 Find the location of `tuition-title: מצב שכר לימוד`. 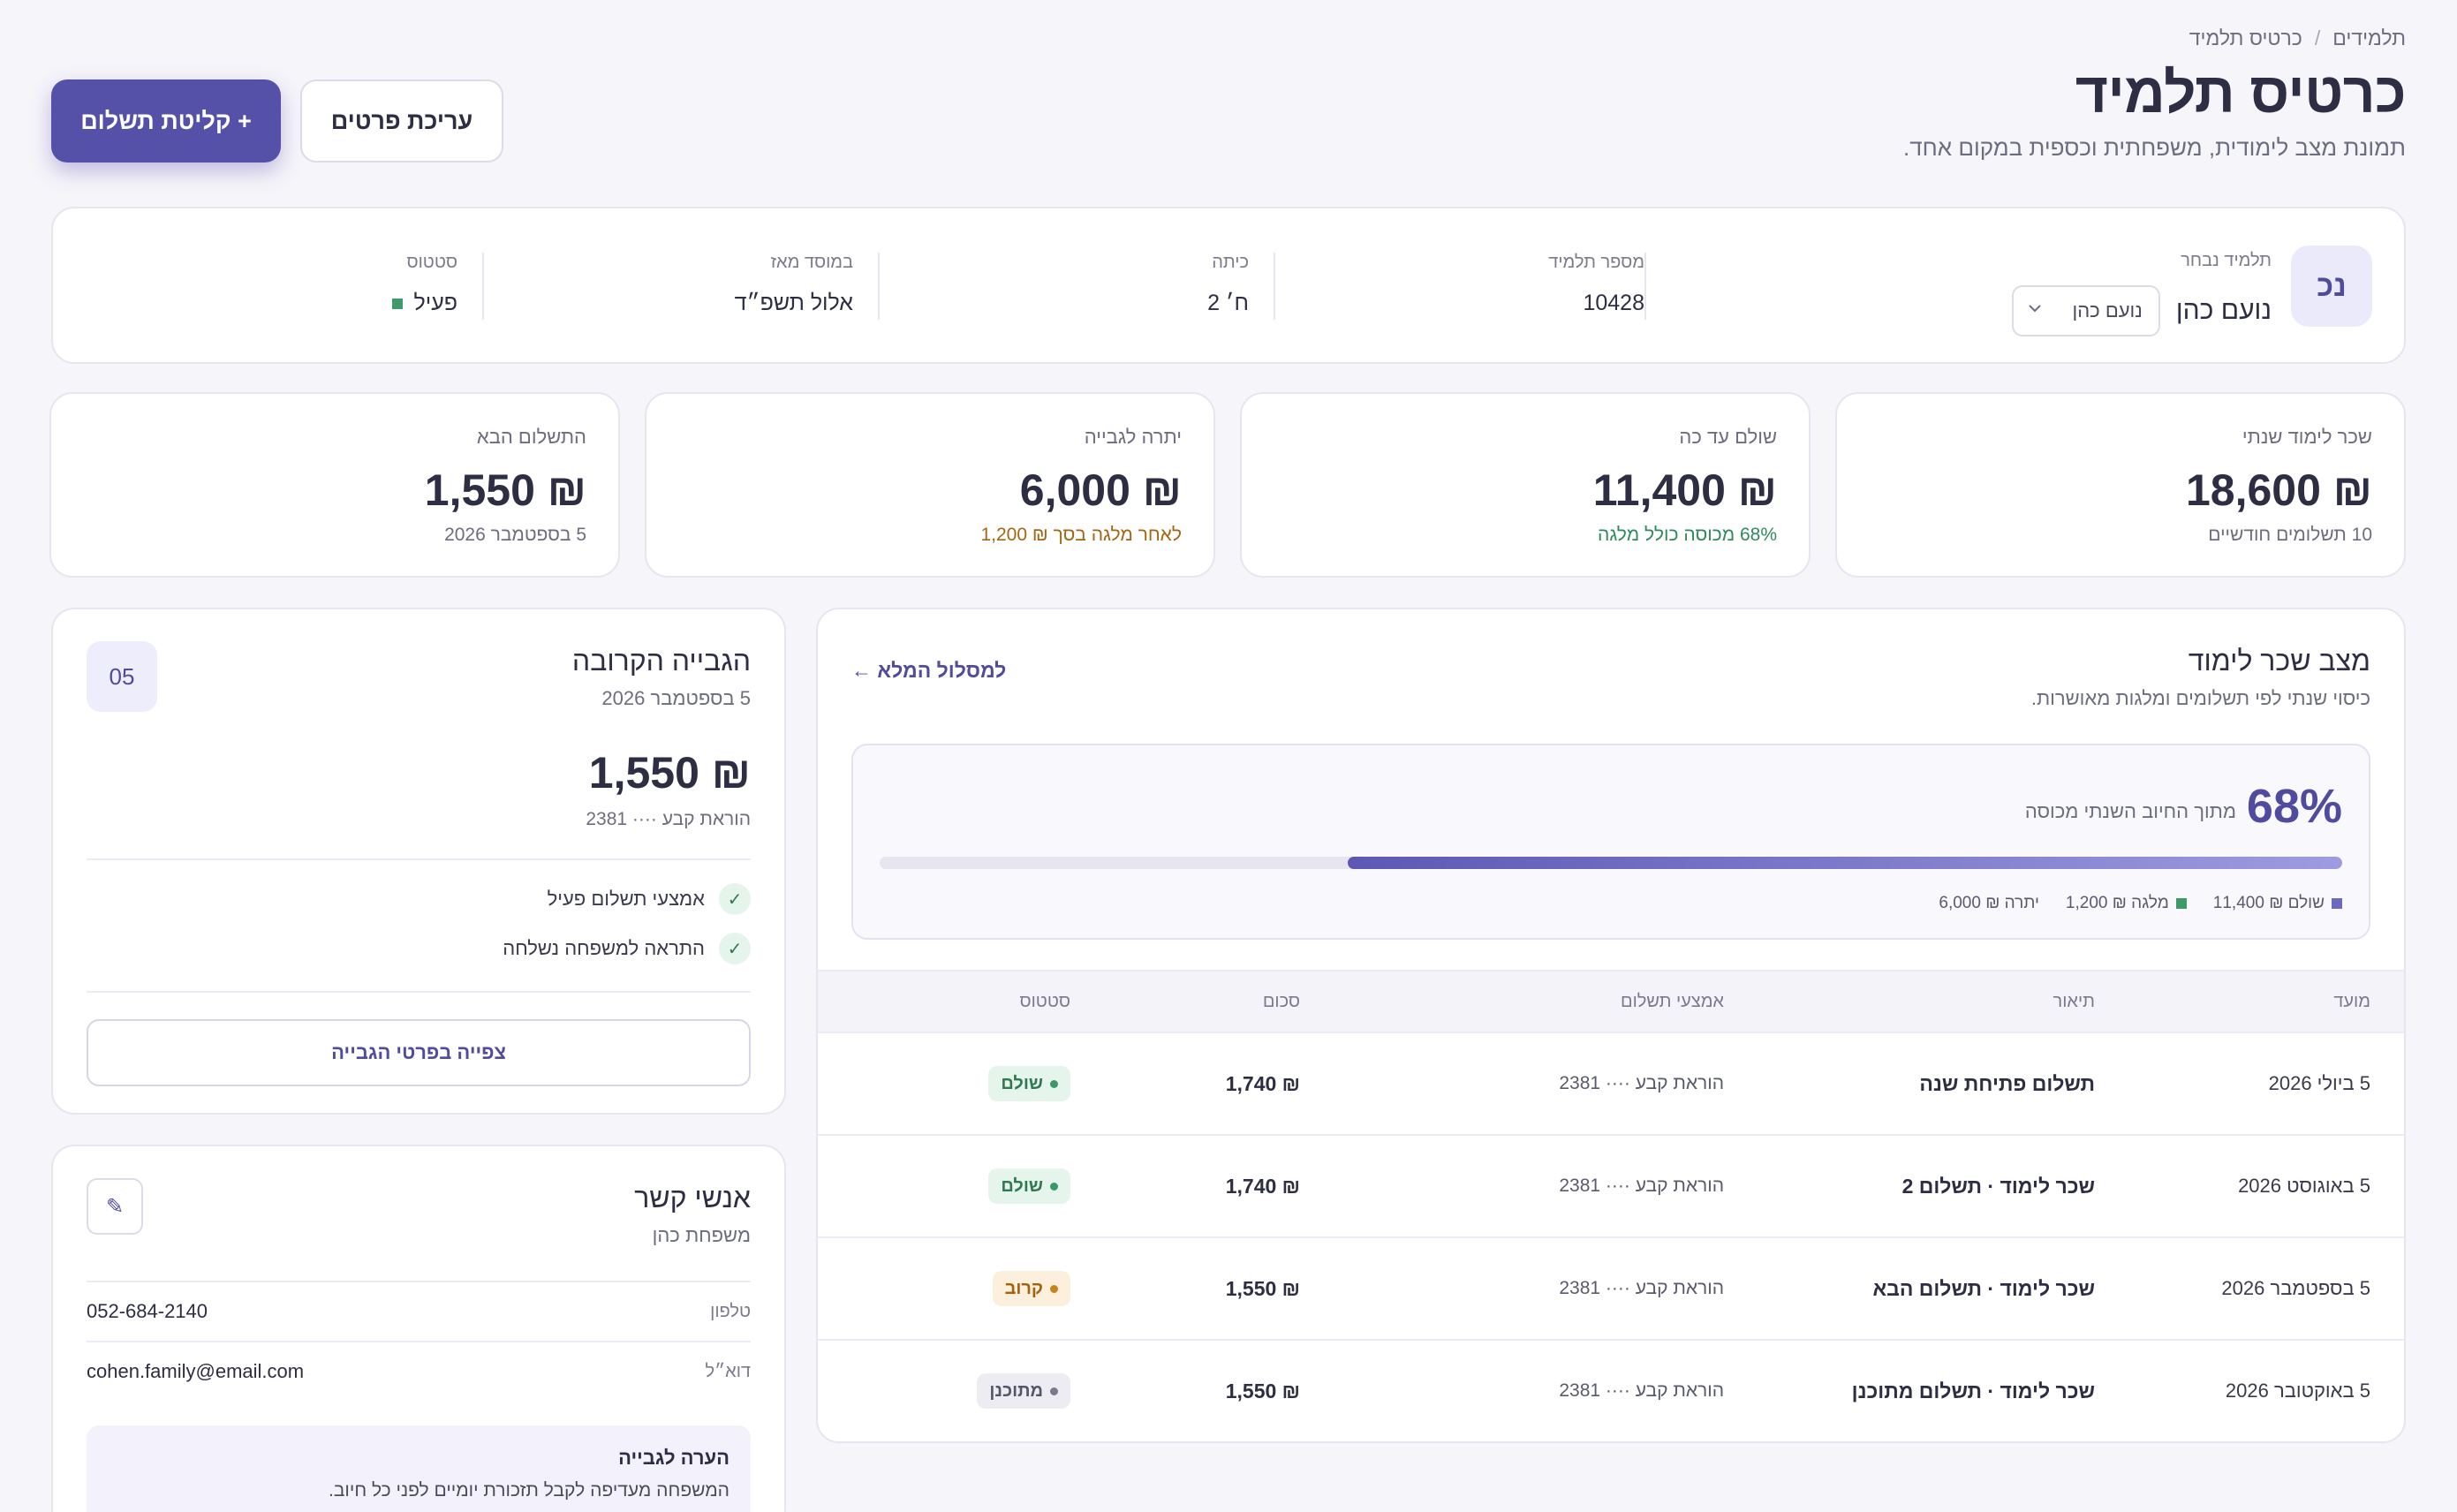

tuition-title: מצב שכר לימוד is located at coordinates (2279, 661).